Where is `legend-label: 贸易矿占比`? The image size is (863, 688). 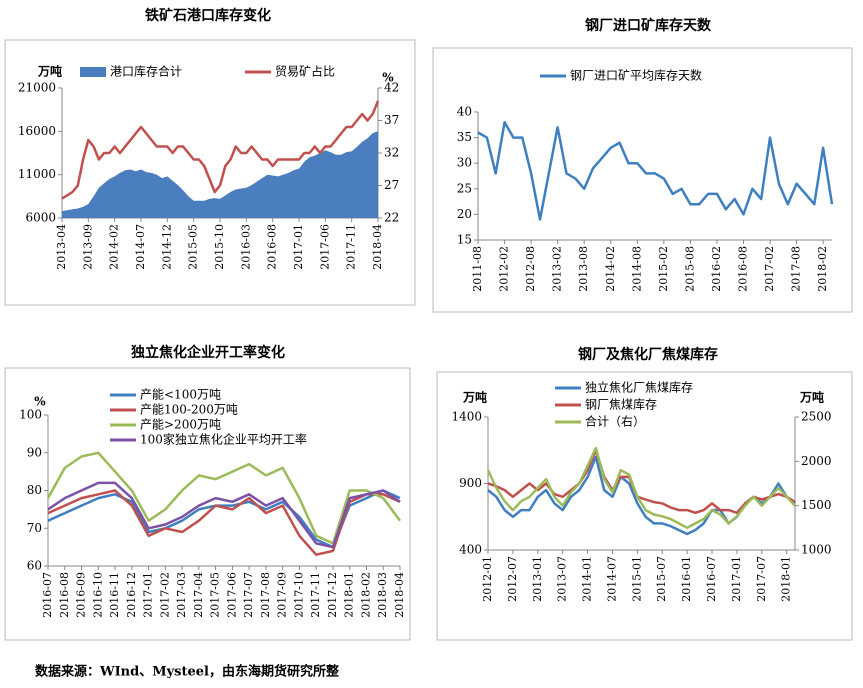 legend-label: 贸易矿占比 is located at coordinates (305, 71).